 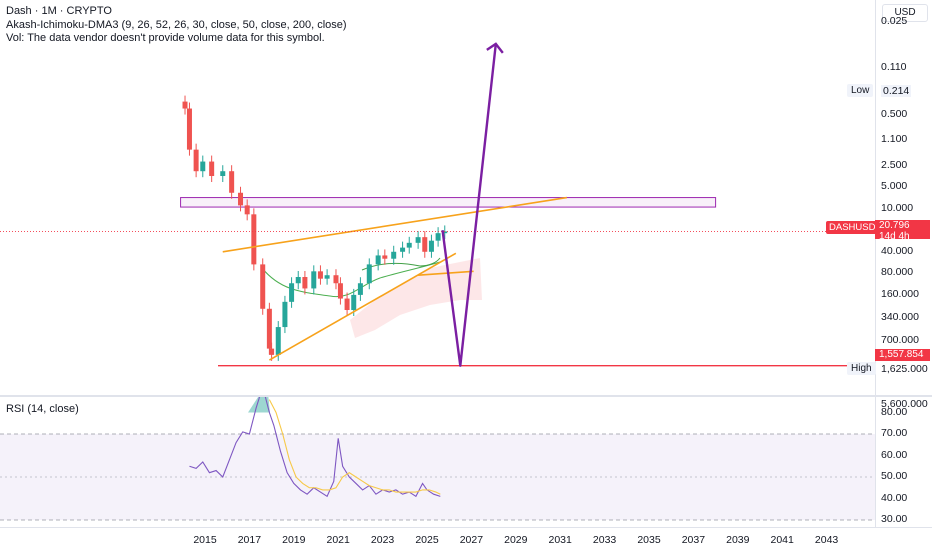 What do you see at coordinates (738, 540) in the screenshot?
I see `time-tick-label: 2039` at bounding box center [738, 540].